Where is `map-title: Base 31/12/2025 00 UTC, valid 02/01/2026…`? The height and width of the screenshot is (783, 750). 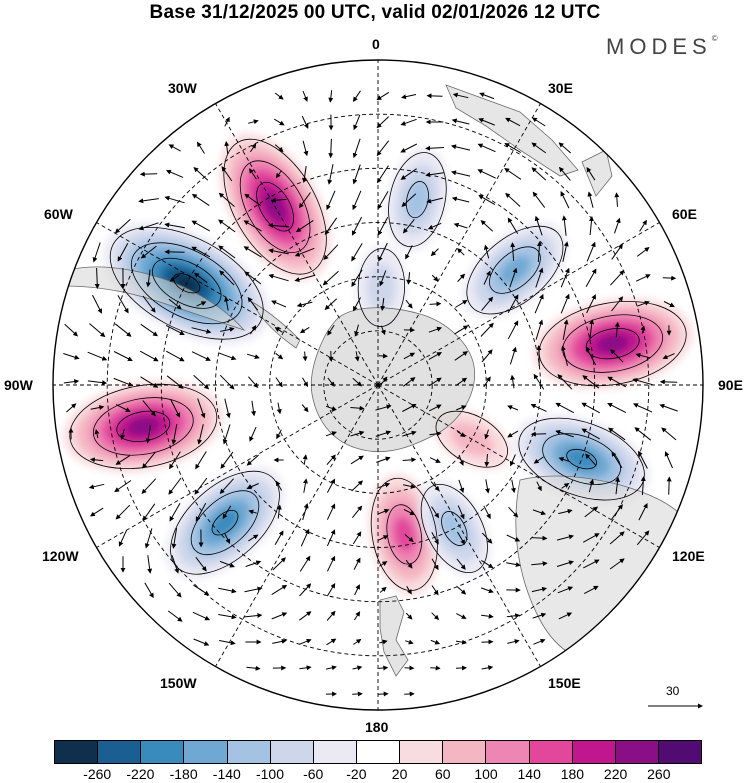
map-title: Base 31/12/2025 00 UTC, valid 02/01/2026… is located at coordinates (375, 12).